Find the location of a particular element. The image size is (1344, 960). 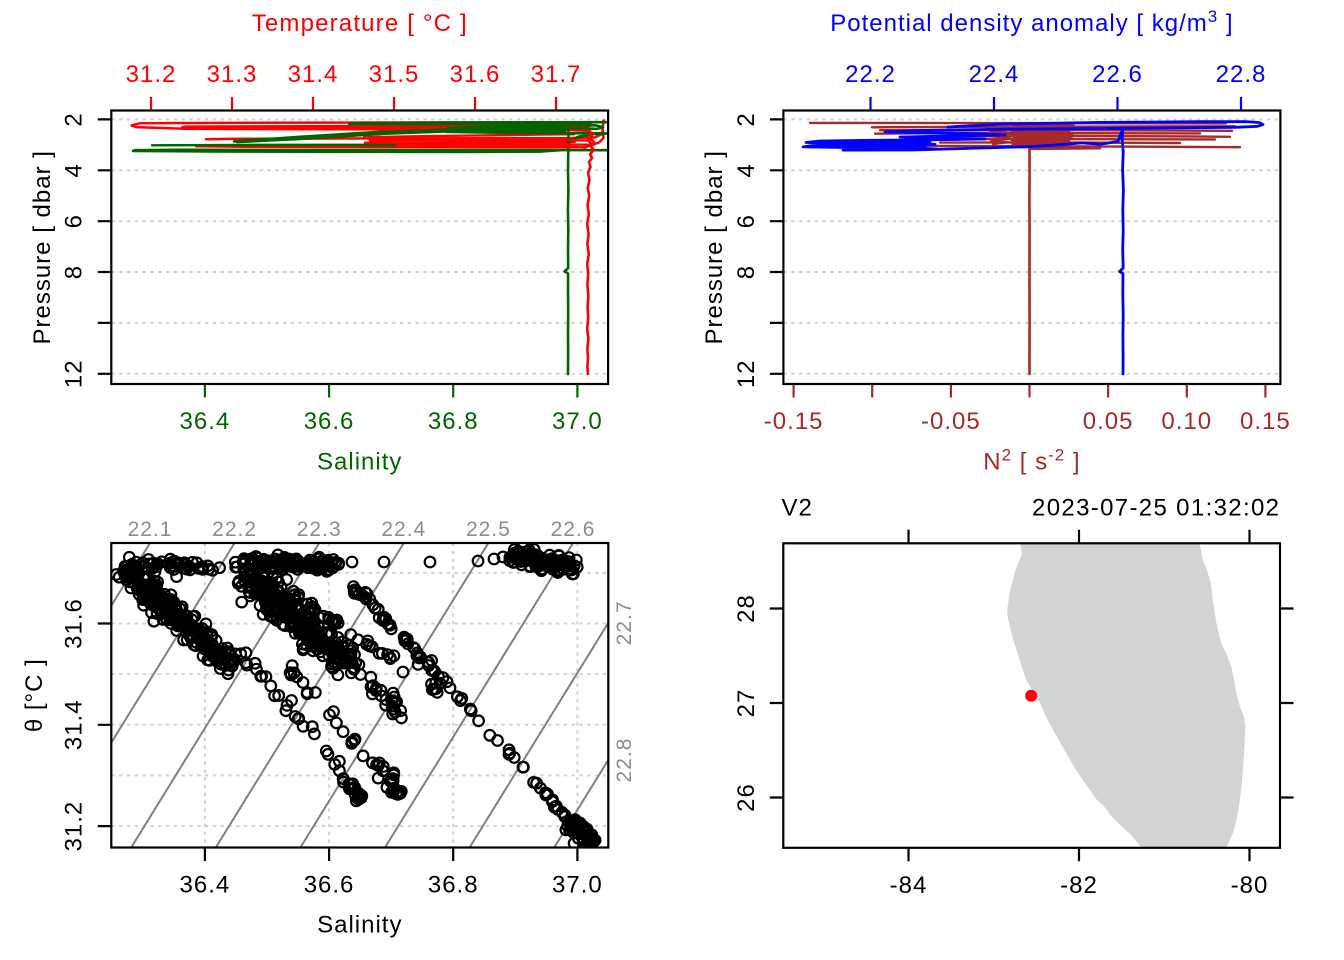

svg-text: 22.1 is located at coordinates (150, 529).